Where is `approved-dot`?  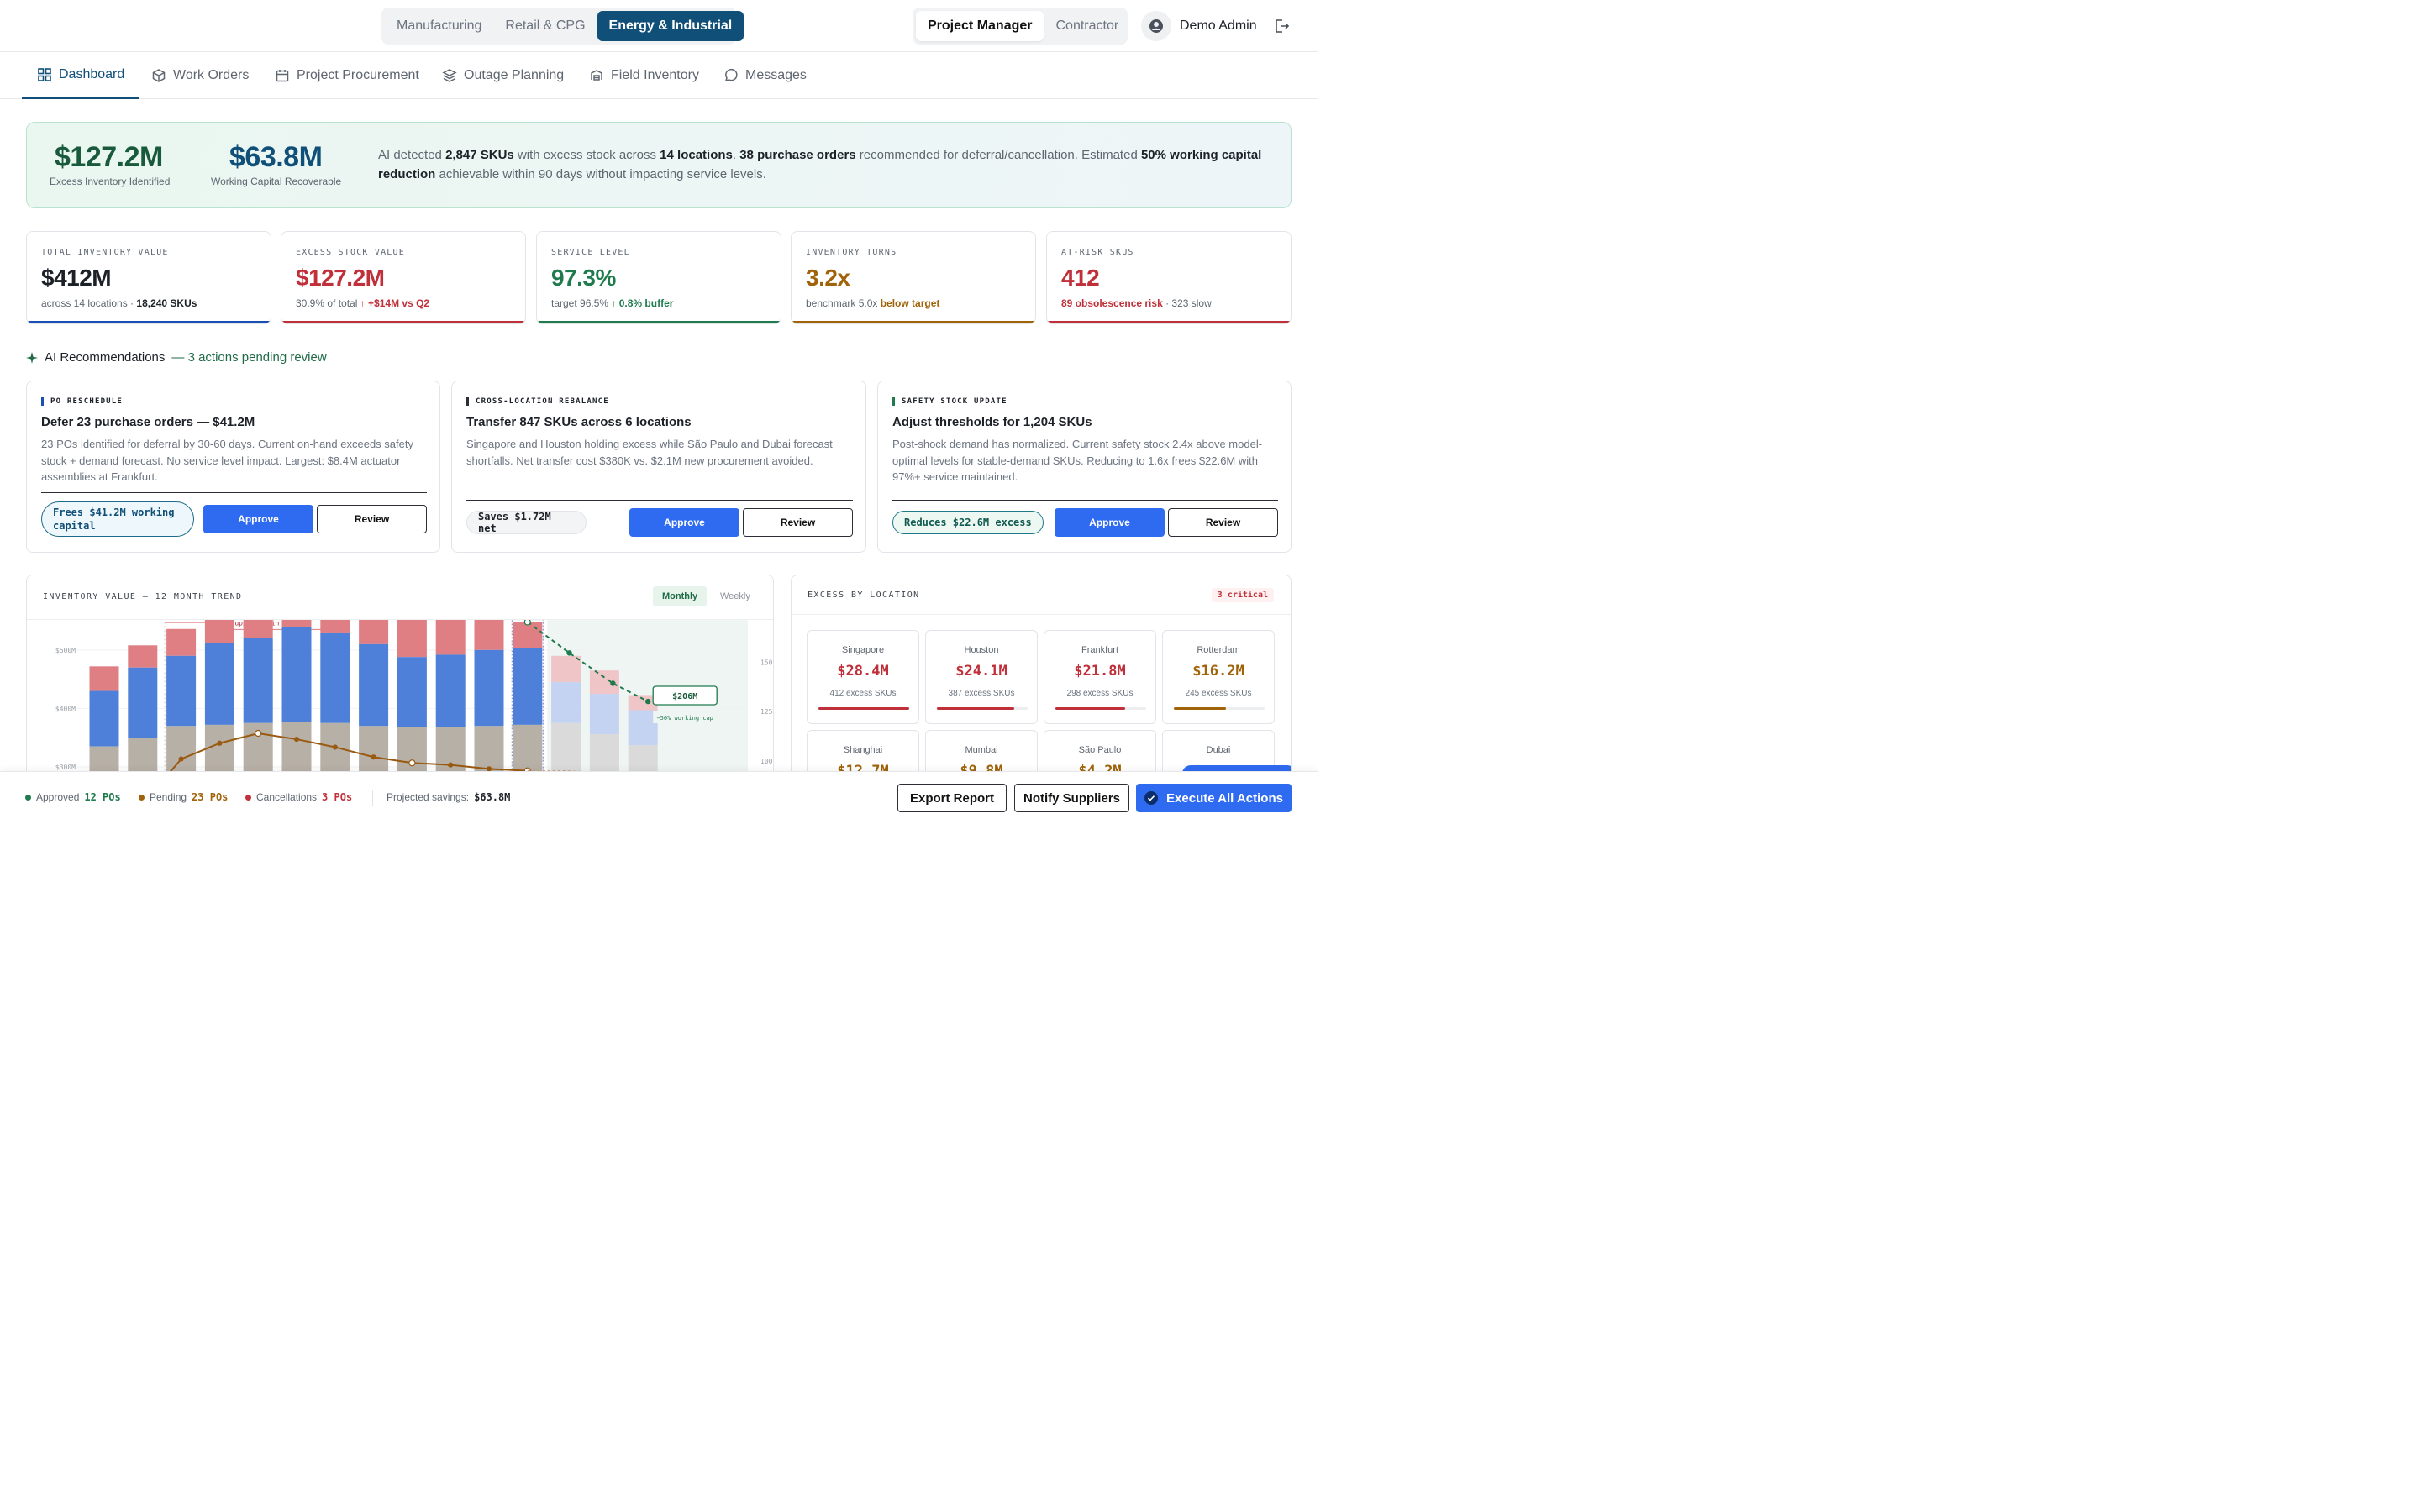
approved-dot is located at coordinates (28, 797).